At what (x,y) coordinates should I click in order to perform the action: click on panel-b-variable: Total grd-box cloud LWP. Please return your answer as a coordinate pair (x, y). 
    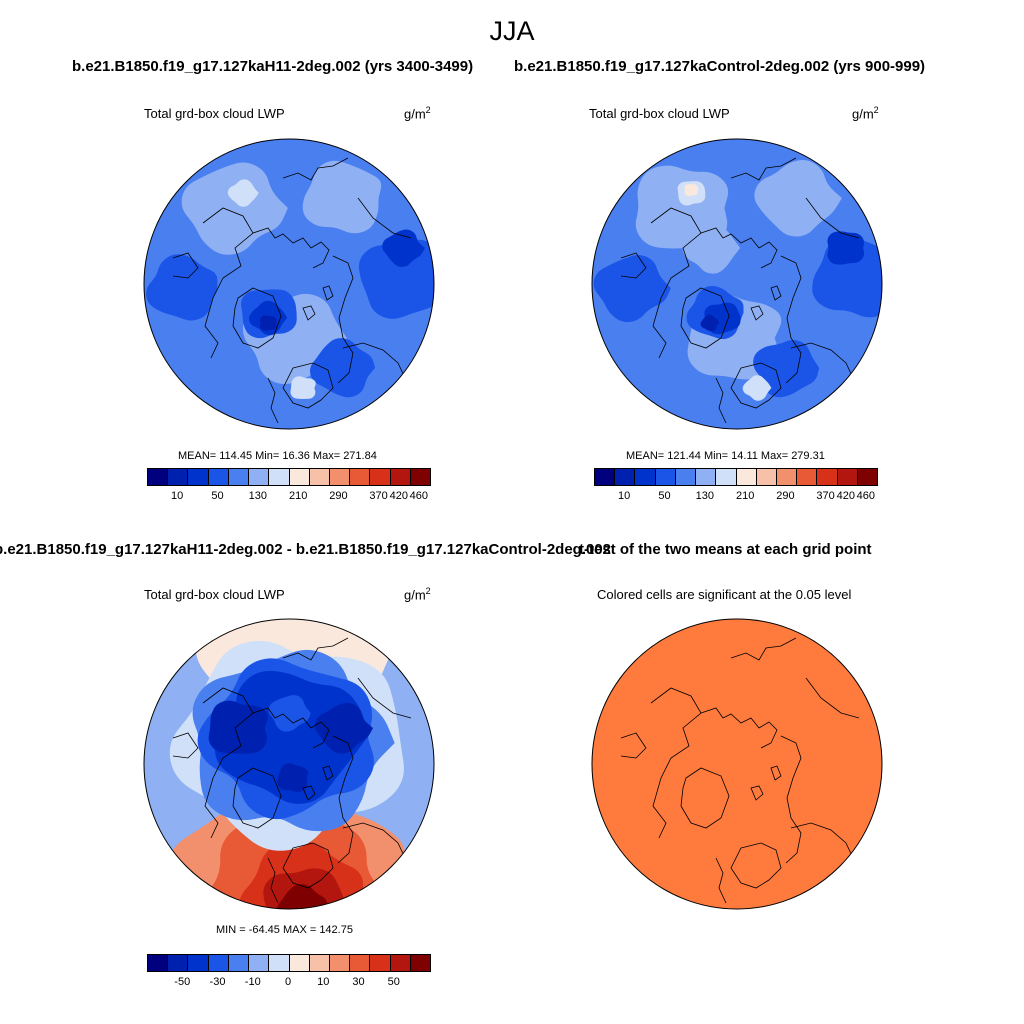
    Looking at the image, I should click on (659, 113).